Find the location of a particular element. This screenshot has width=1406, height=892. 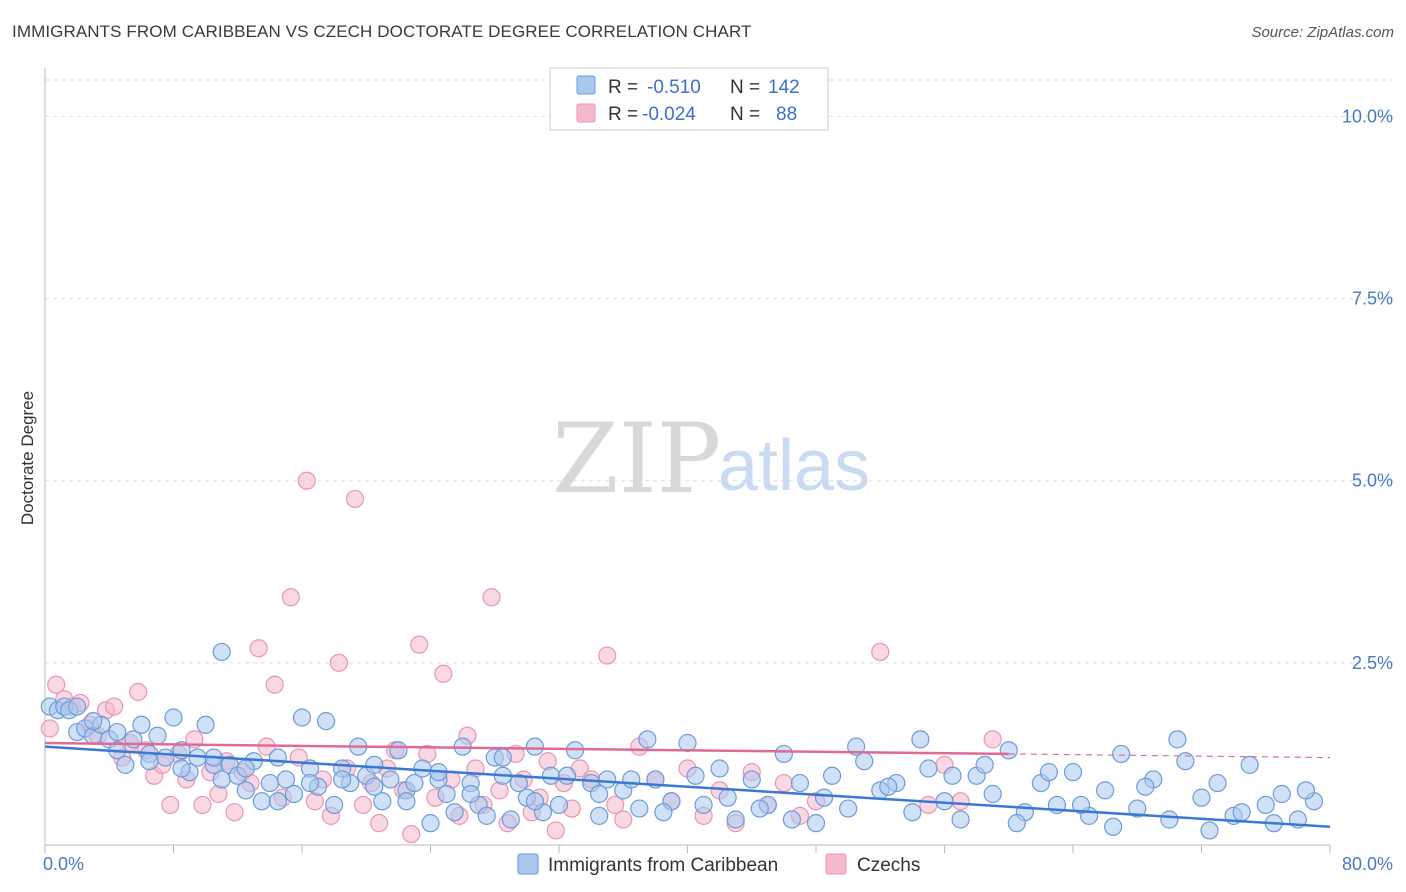

y-axis-label: Doctorate Degree is located at coordinates (27, 458).